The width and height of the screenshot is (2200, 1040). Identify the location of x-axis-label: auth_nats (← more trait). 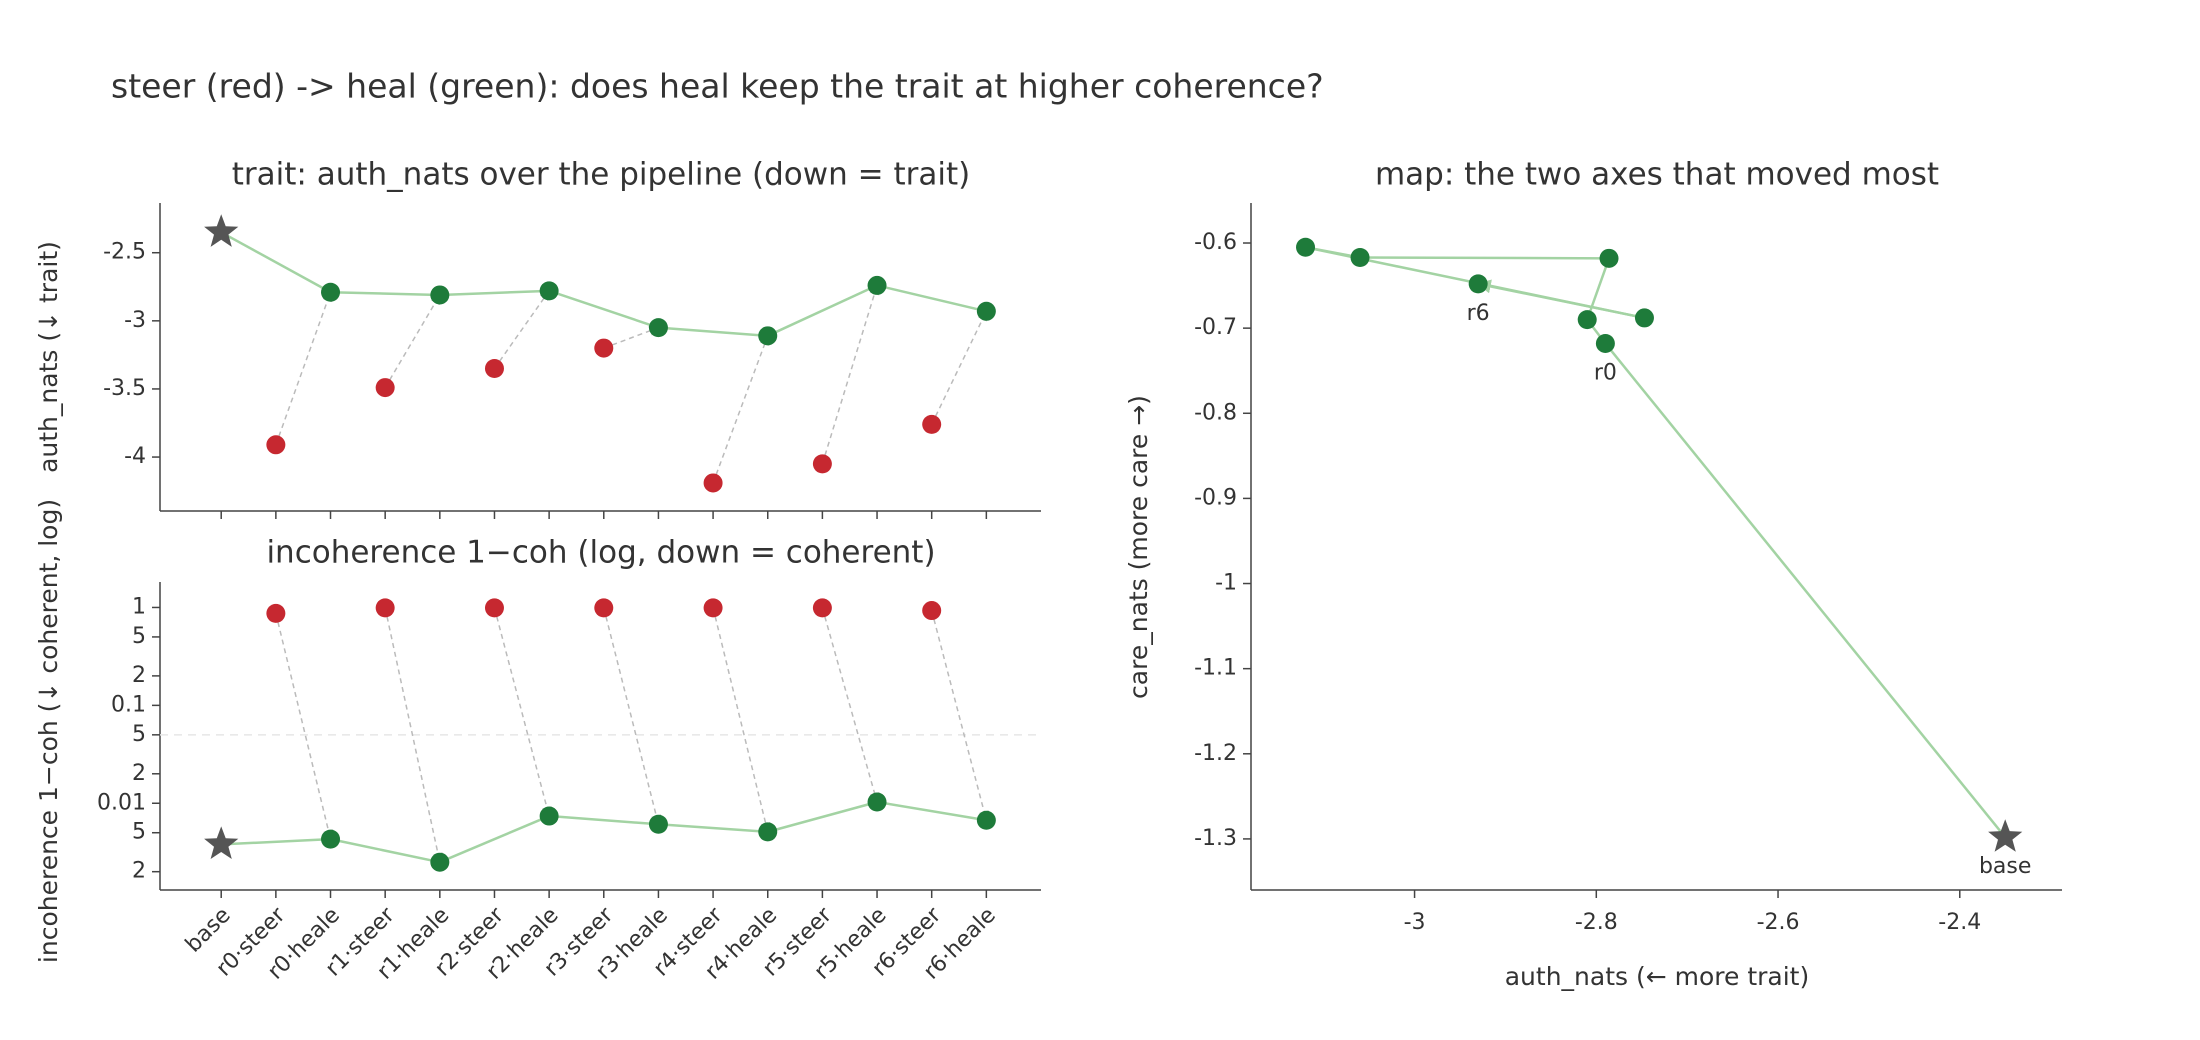
(1657, 976).